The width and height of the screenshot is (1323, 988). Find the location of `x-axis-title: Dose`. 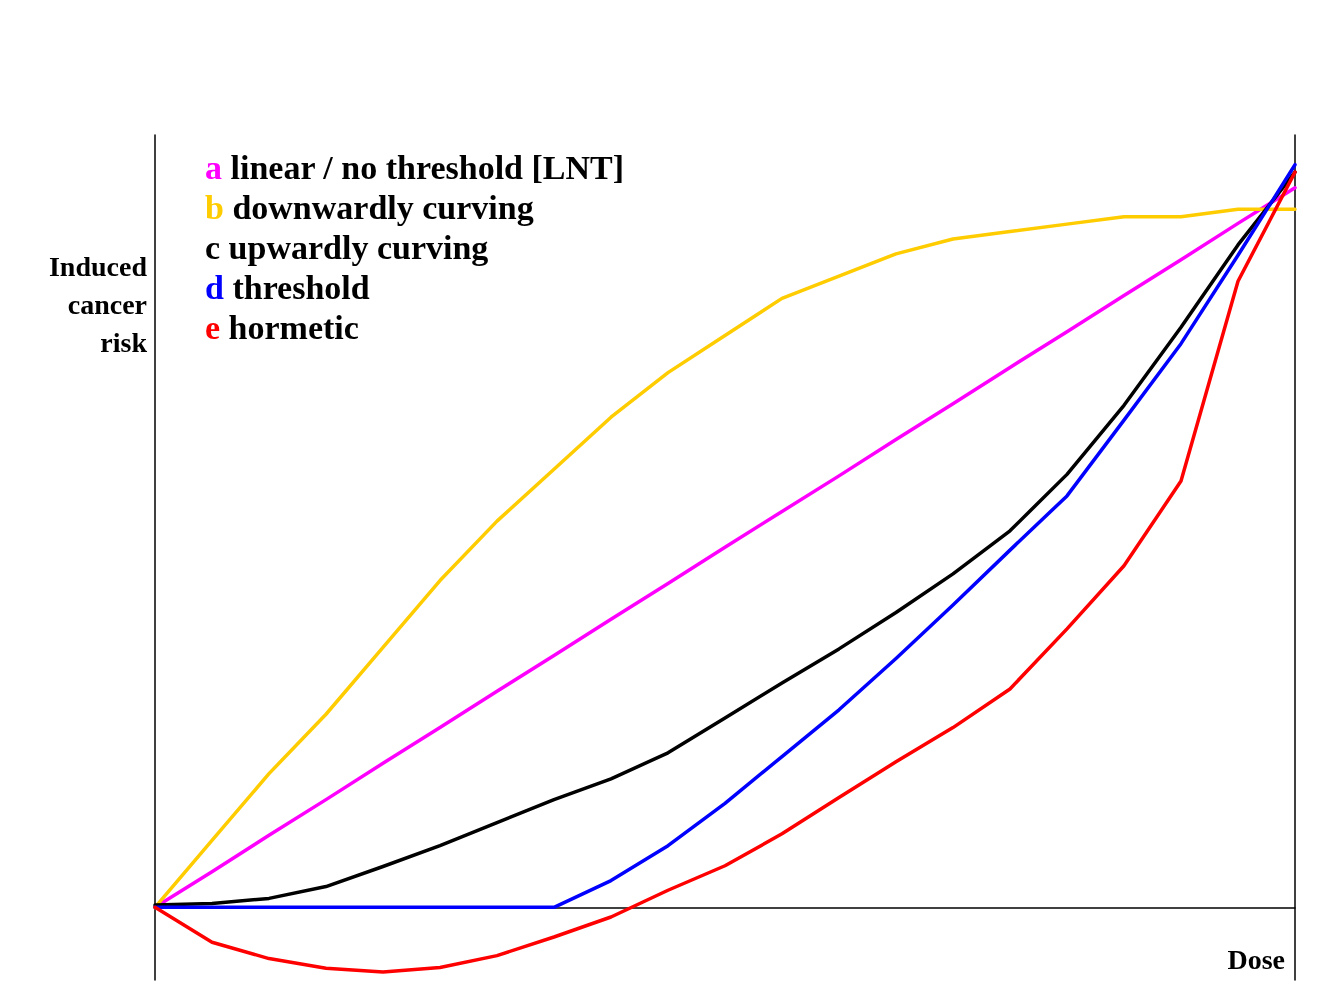

x-axis-title: Dose is located at coordinates (1256, 959).